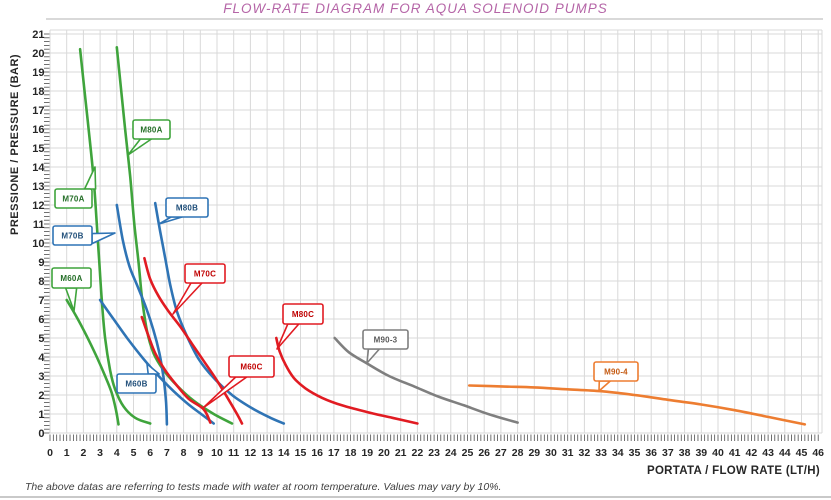  I want to click on x-tick-label: 15, so click(301, 453).